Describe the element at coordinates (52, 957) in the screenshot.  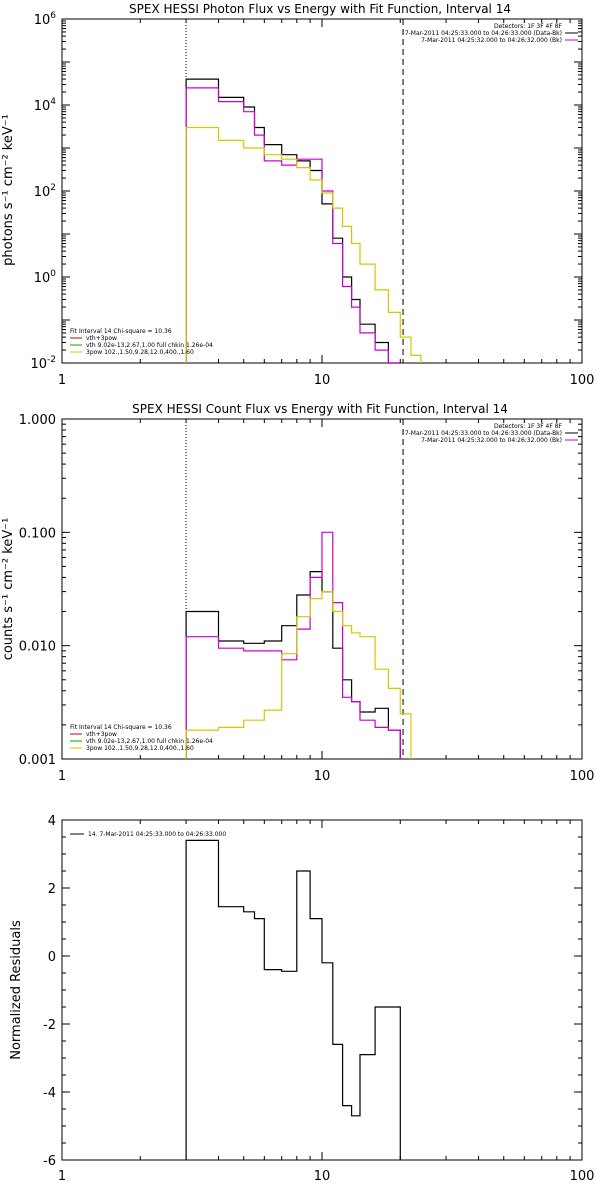
I see `y-tick-label: 0` at that location.